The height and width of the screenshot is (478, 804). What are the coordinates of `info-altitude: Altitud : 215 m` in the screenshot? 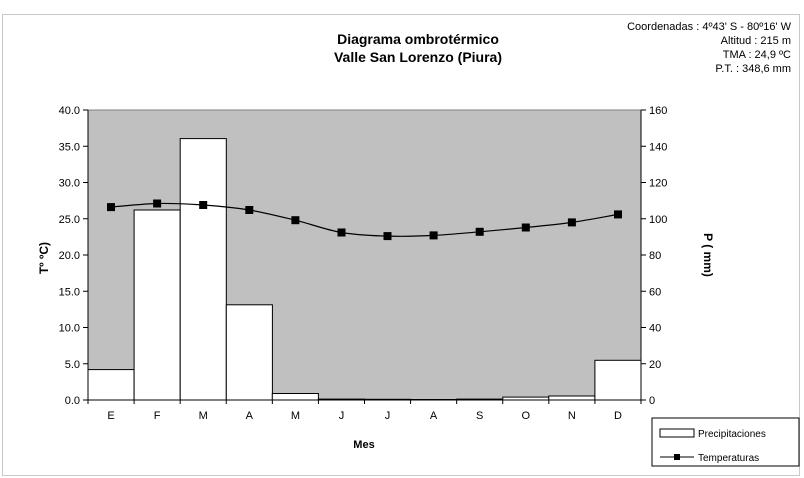 It's located at (756, 41).